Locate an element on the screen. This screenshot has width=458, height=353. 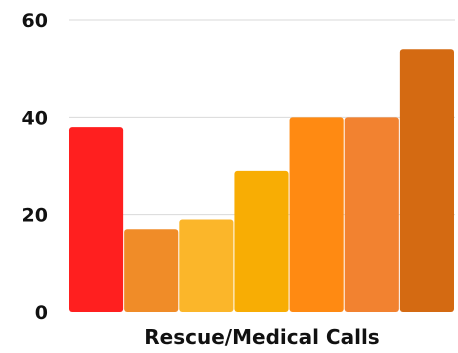
y-tick-label: 0 is located at coordinates (41, 313).